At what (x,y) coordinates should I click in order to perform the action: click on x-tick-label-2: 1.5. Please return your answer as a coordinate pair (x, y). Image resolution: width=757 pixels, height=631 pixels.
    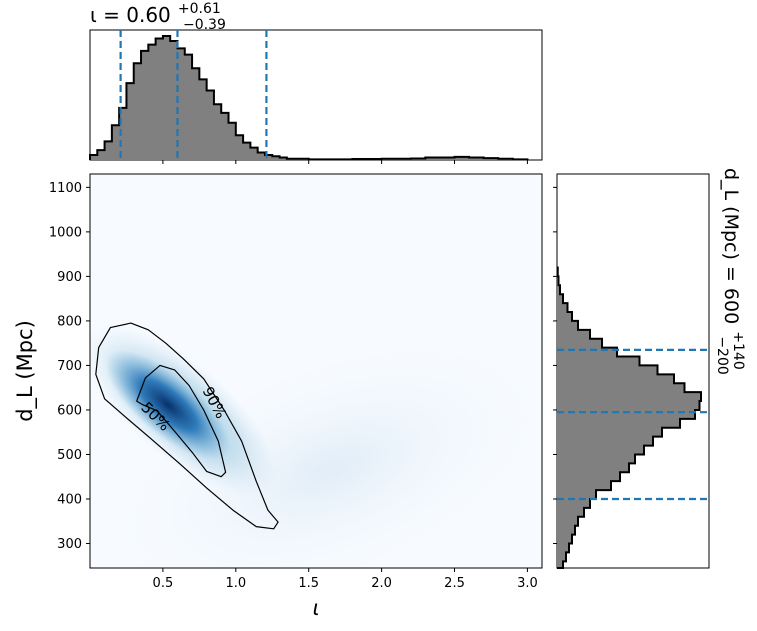
    Looking at the image, I should click on (308, 583).